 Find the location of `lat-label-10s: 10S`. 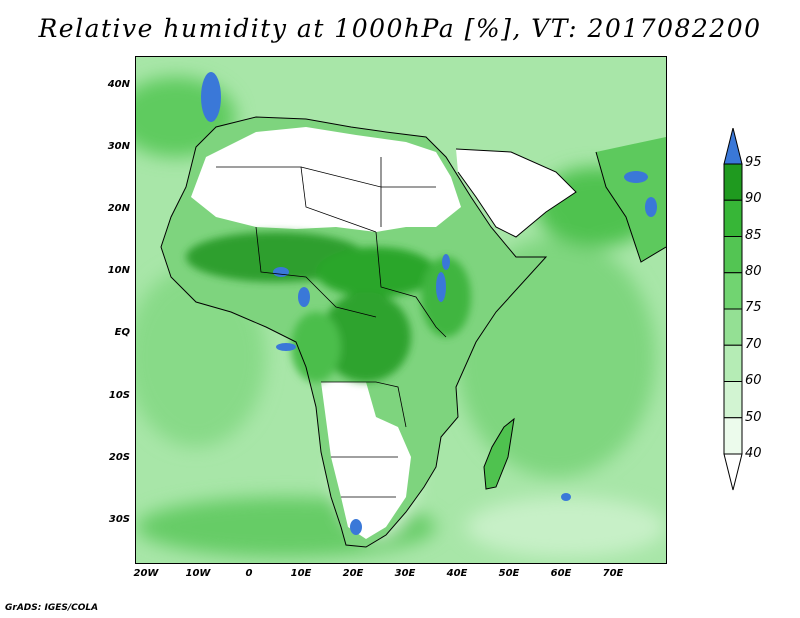

lat-label-10s: 10S is located at coordinates (119, 395).